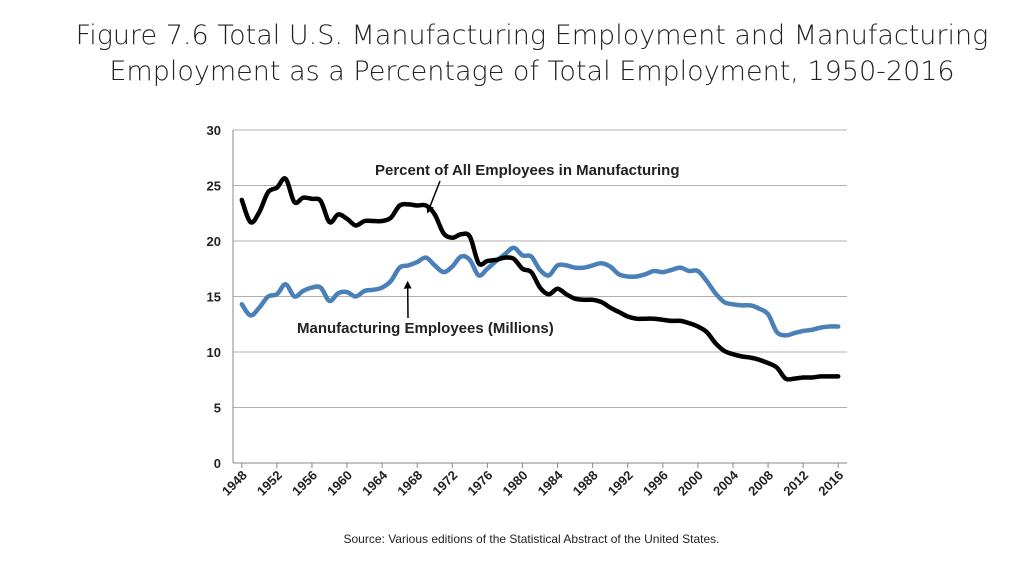 The image size is (1024, 576). Describe the element at coordinates (217, 463) in the screenshot. I see `y-tick-label-0: 0` at that location.